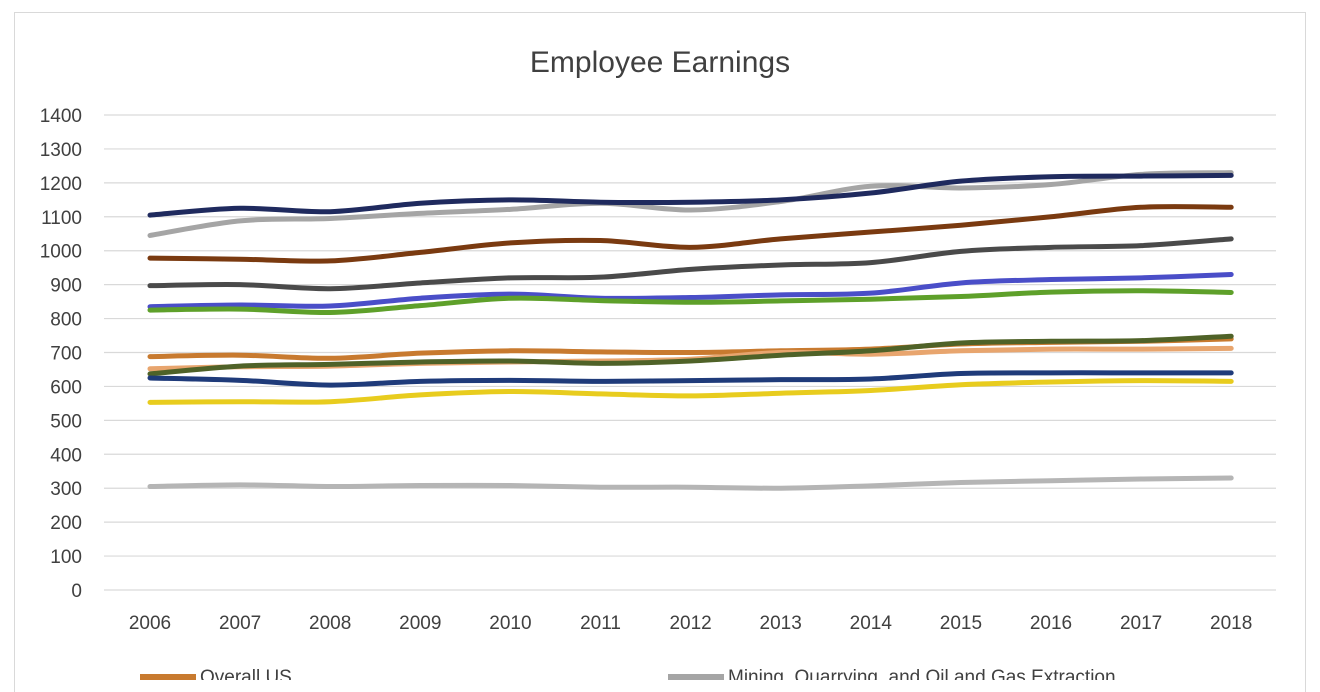 Image resolution: width=1320 pixels, height=692 pixels. What do you see at coordinates (781, 623) in the screenshot?
I see `x-tick-label: 2013` at bounding box center [781, 623].